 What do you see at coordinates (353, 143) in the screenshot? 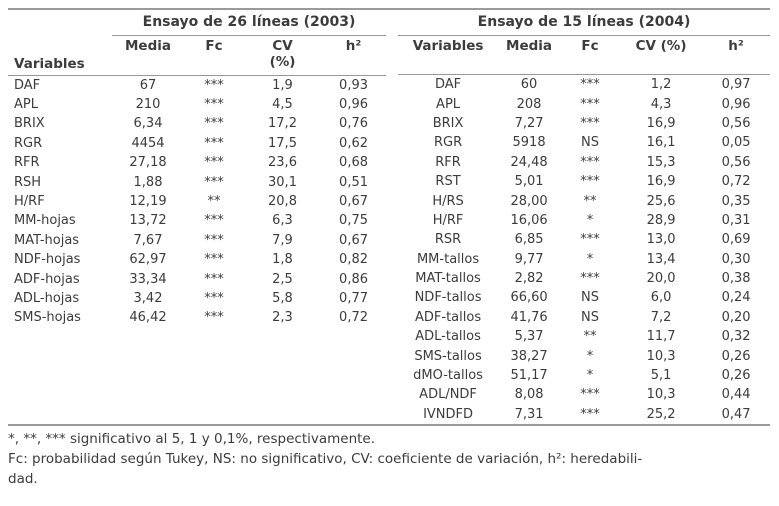
I see `table-cell: 0,62` at bounding box center [353, 143].